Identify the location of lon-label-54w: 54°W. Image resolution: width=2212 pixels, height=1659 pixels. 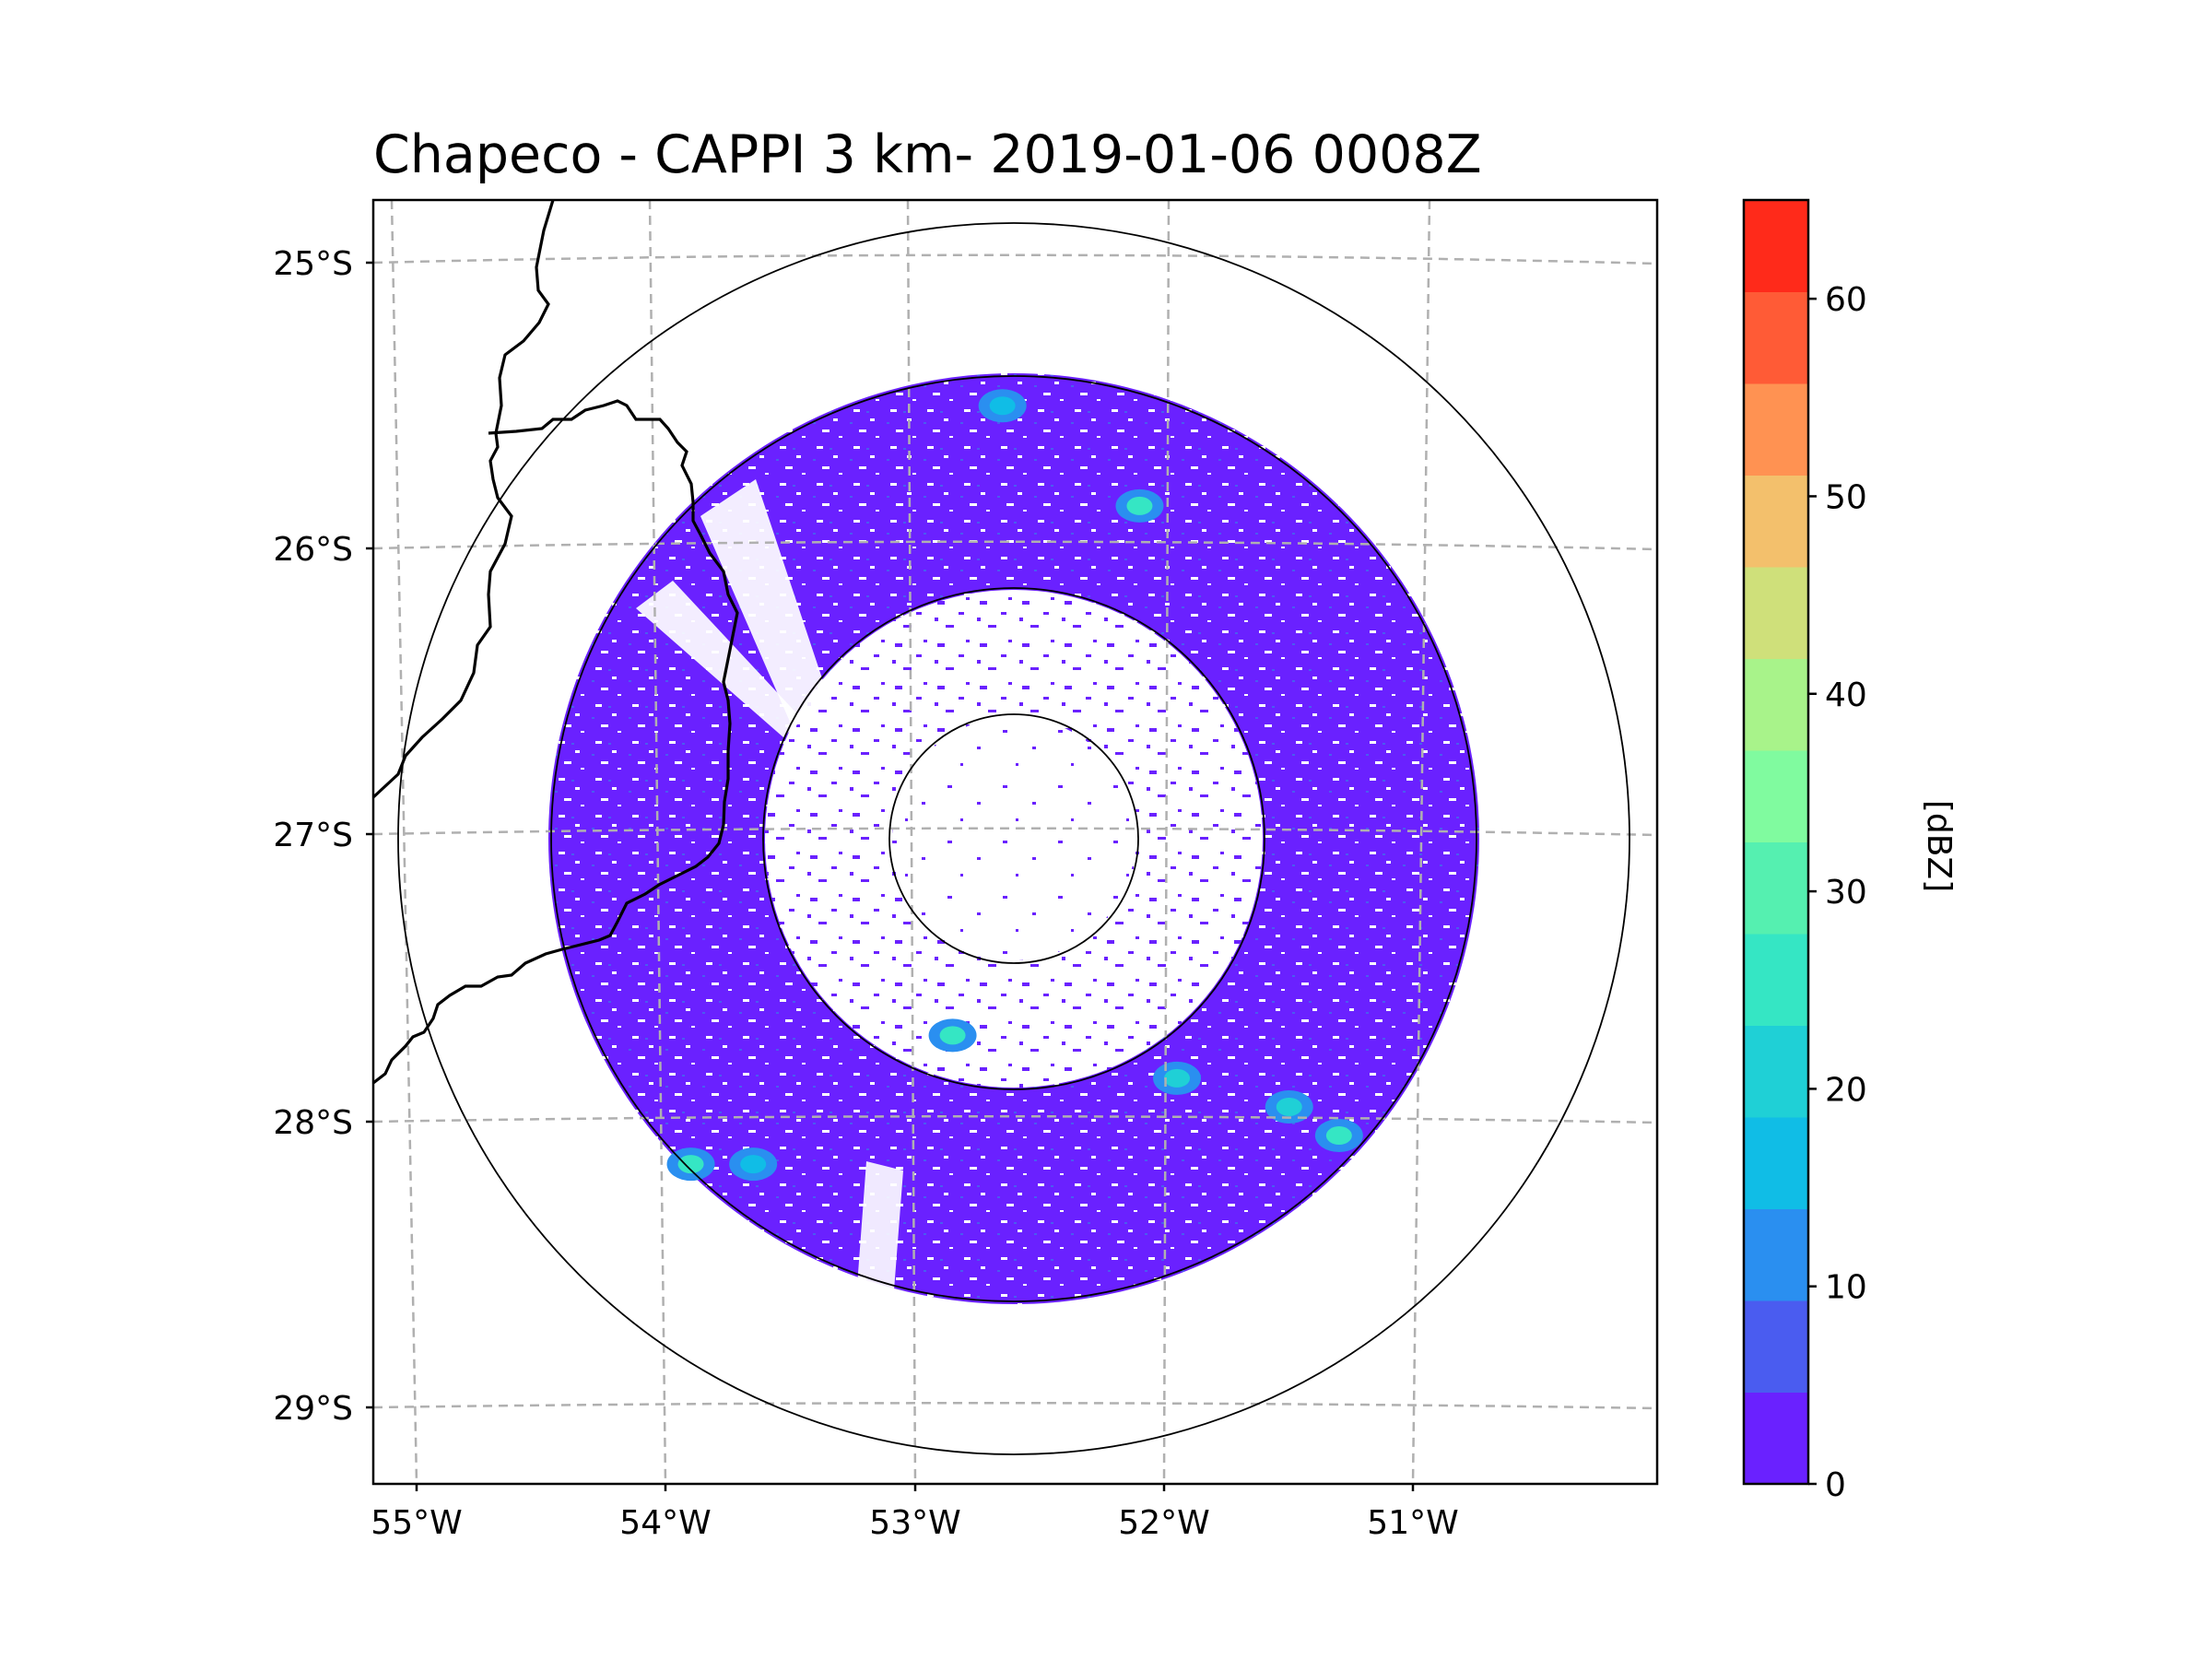
(665, 1523).